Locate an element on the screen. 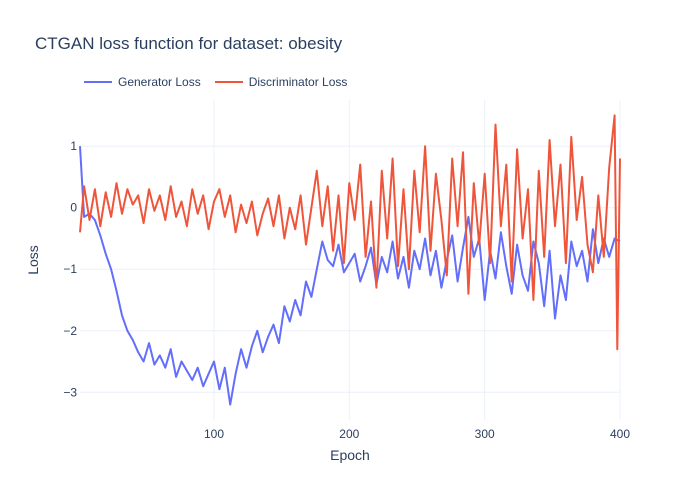 The height and width of the screenshot is (500, 700). y-axis-label: Loss is located at coordinates (33, 260).